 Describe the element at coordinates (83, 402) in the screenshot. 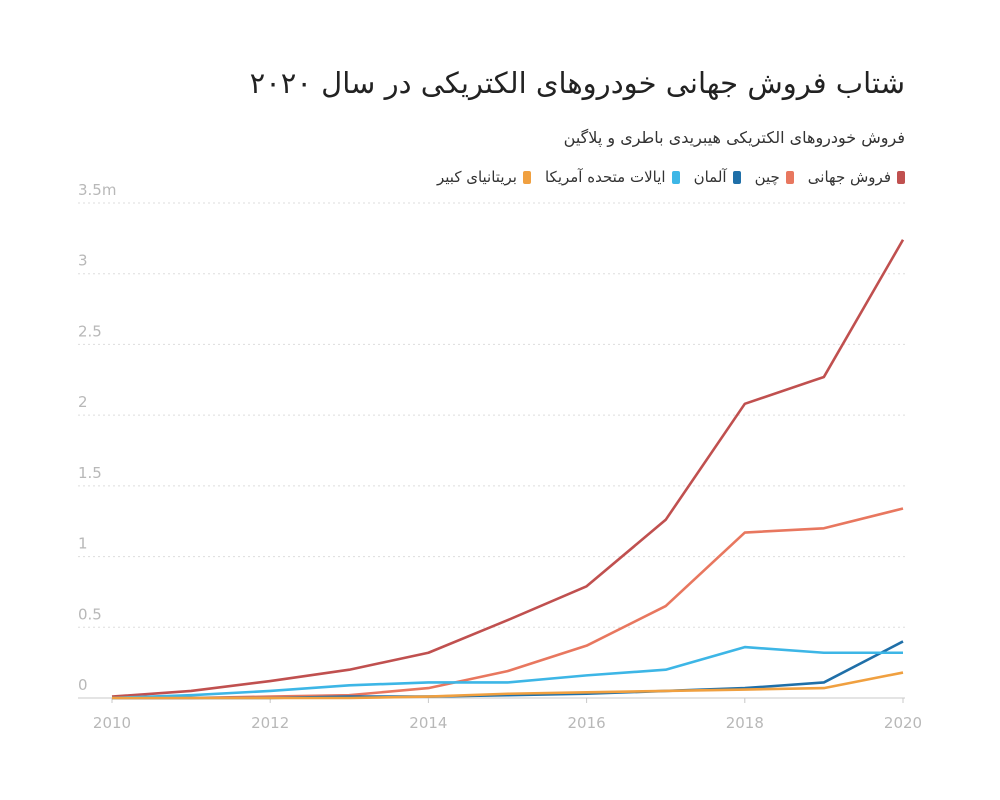

I see `y-tick-label: 2` at that location.